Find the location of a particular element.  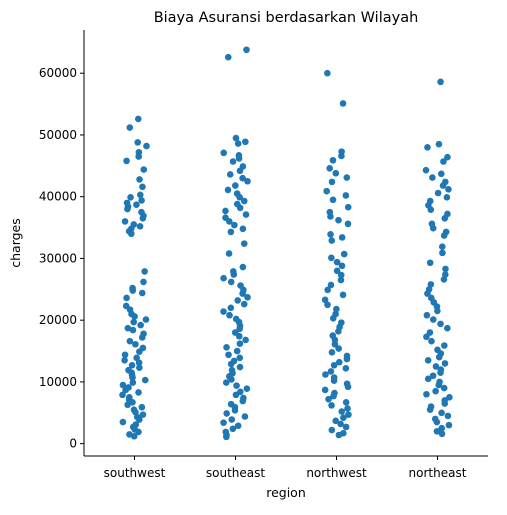

y-tick-label: 40000 is located at coordinates (58, 197).